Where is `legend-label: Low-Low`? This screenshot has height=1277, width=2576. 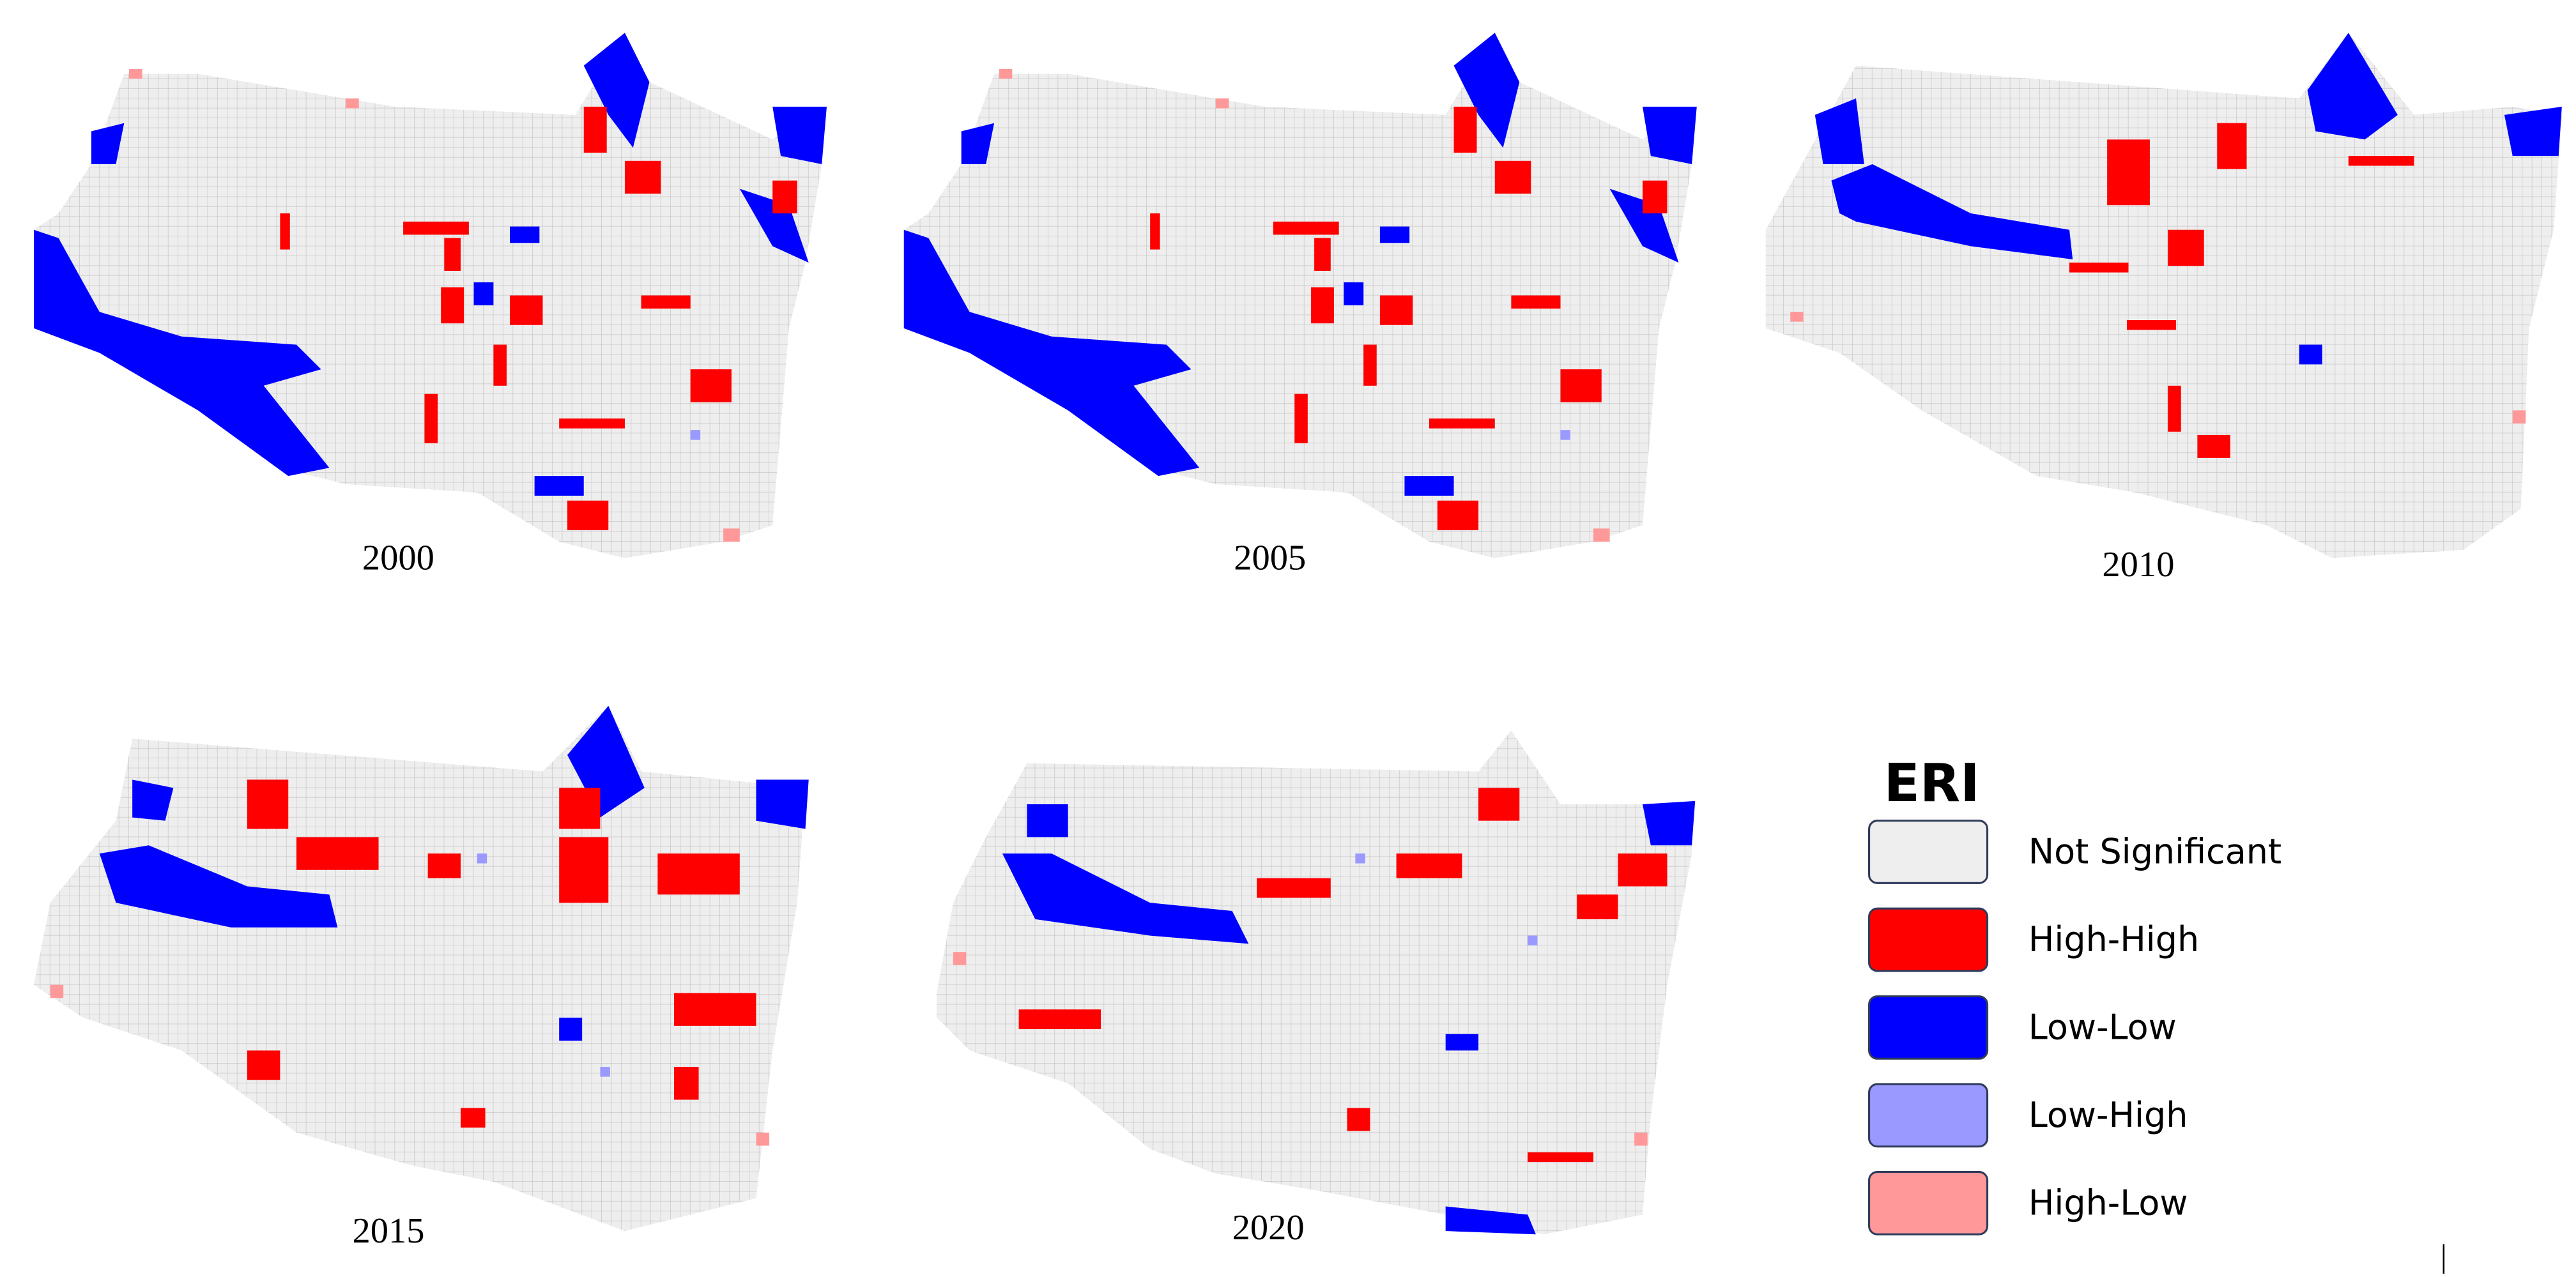 legend-label: Low-Low is located at coordinates (2102, 1027).